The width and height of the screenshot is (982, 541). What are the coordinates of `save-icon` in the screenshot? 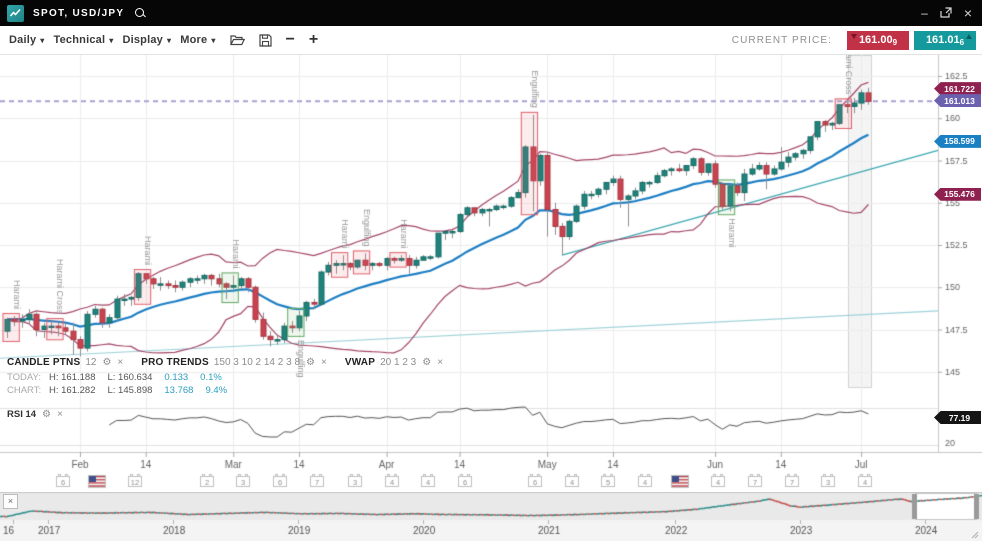 It's located at (265, 40).